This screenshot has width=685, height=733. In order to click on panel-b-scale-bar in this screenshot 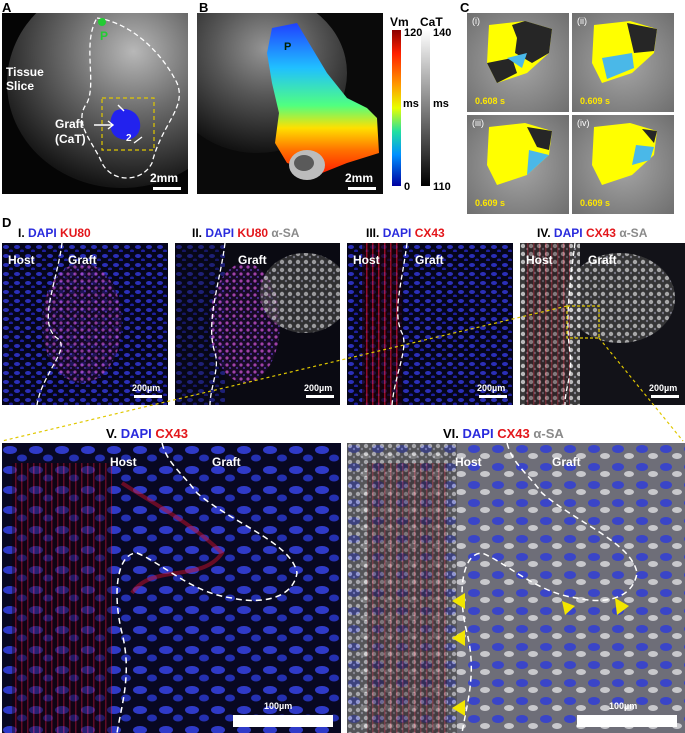, I will do `click(362, 188)`.